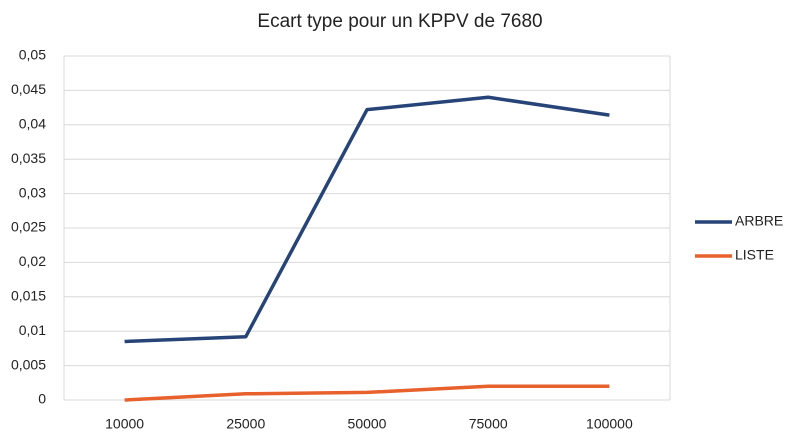 The height and width of the screenshot is (438, 800). Describe the element at coordinates (759, 221) in the screenshot. I see `legend-label: ARBRE` at that location.